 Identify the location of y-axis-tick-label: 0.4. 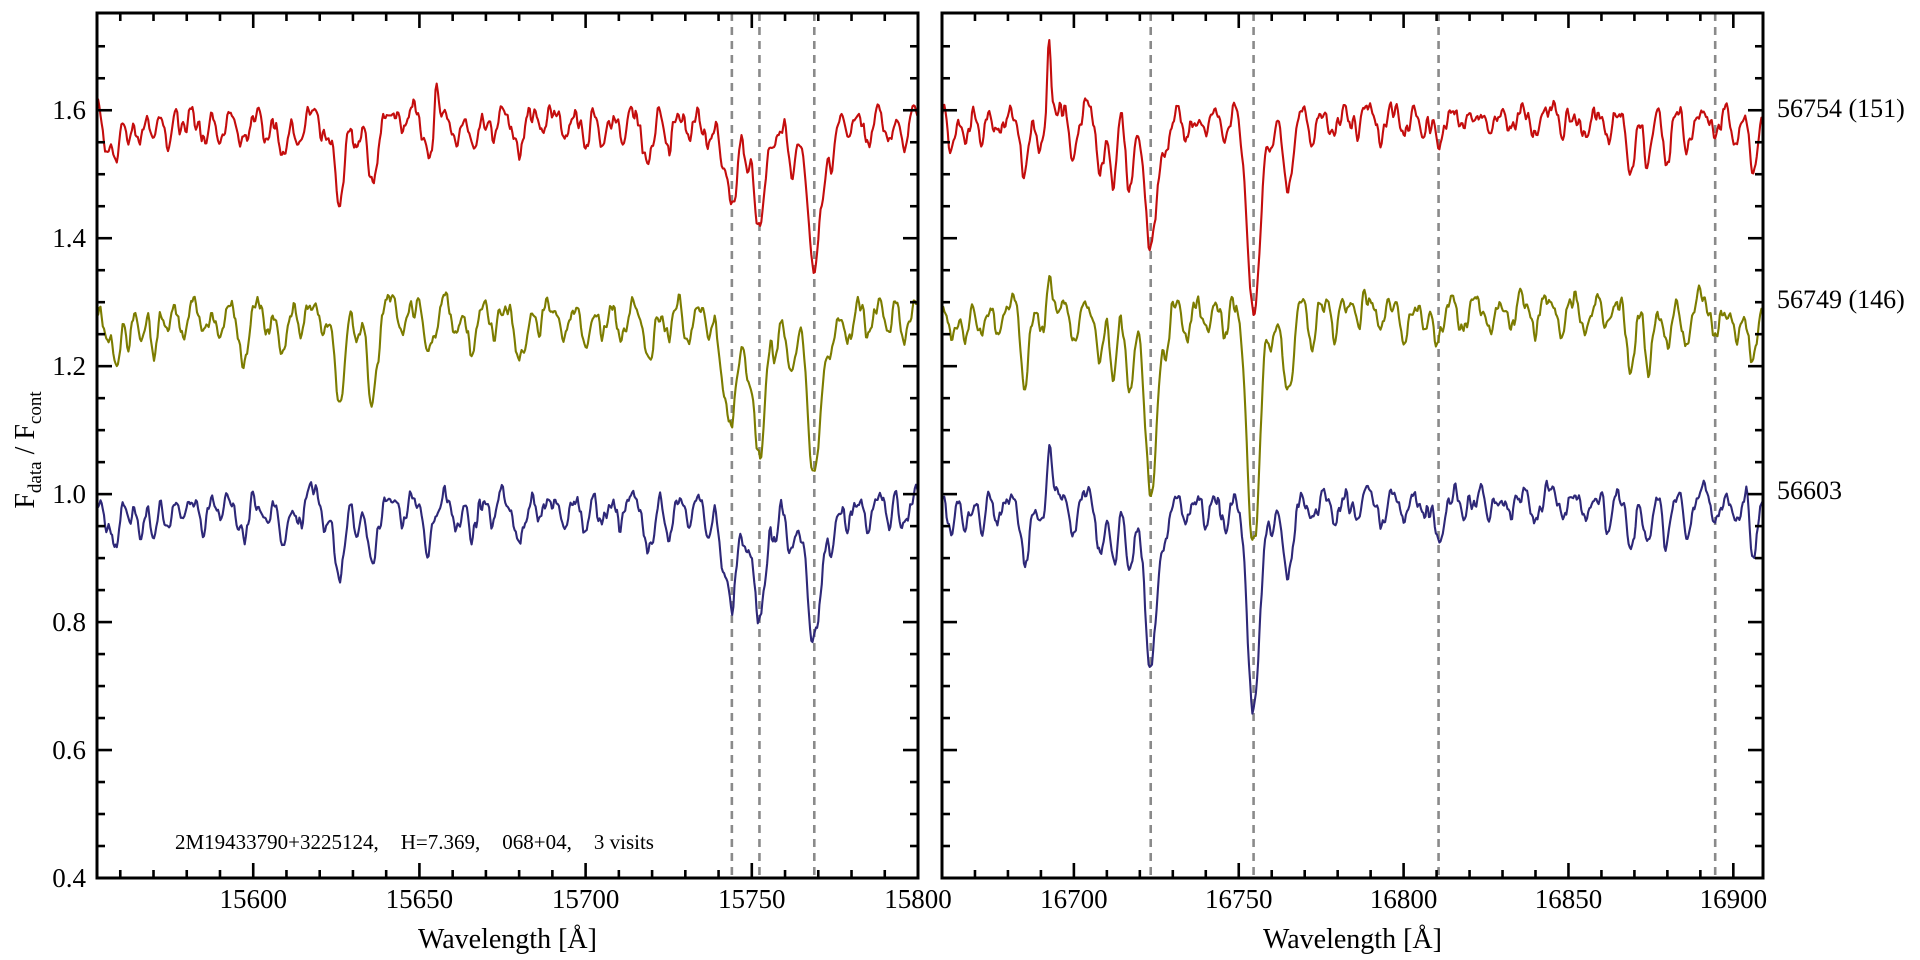
(69, 878).